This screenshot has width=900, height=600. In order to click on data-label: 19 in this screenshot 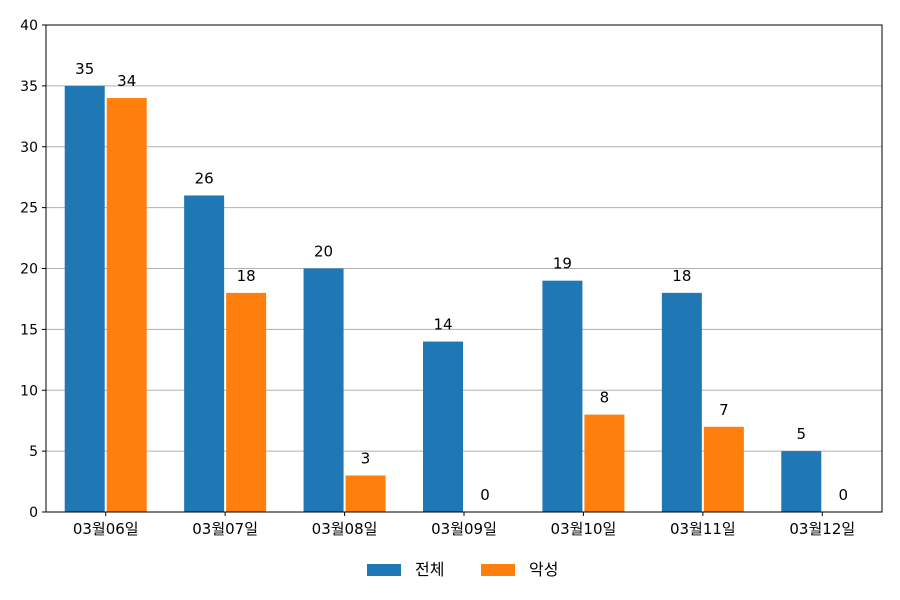, I will do `click(562, 264)`.